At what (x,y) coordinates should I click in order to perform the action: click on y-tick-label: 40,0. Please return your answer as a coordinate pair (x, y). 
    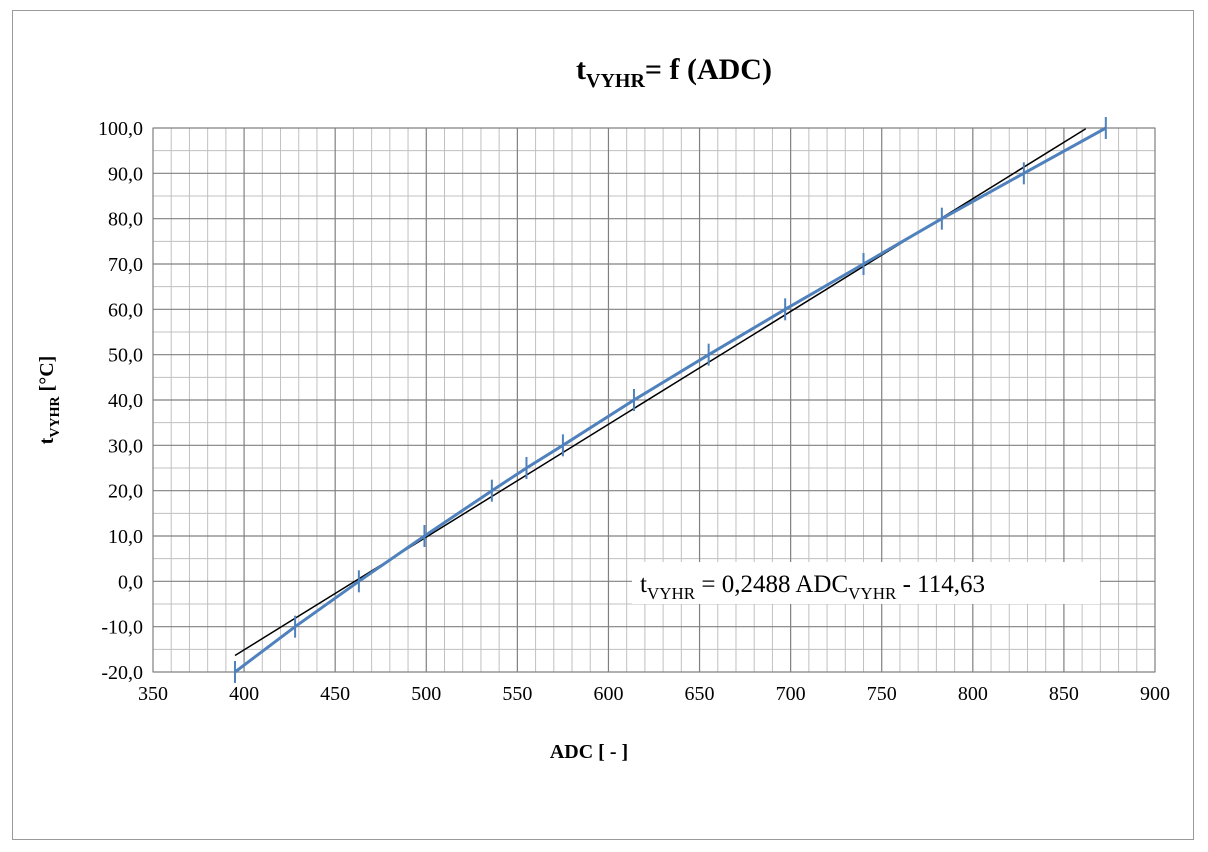
    Looking at the image, I should click on (125, 401).